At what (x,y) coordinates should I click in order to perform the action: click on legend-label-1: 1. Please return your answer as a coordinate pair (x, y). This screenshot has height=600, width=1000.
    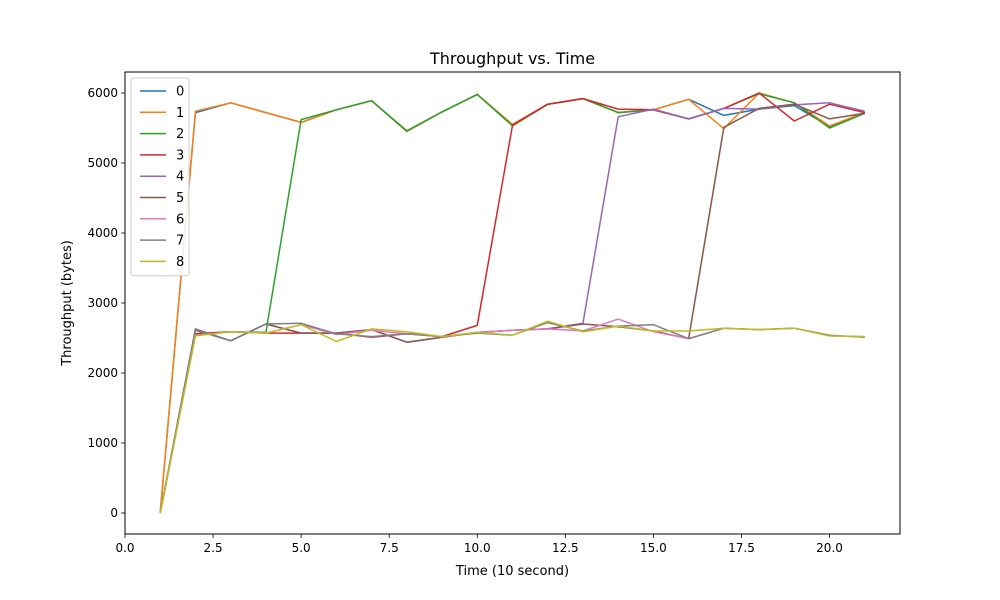
    Looking at the image, I should click on (180, 113).